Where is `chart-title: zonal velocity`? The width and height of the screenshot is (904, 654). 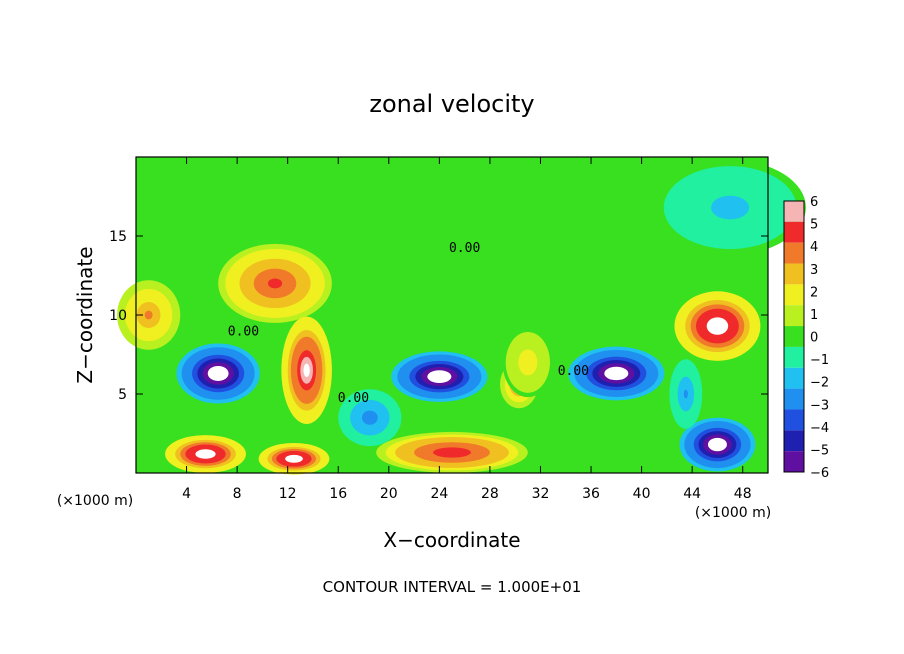
chart-title: zonal velocity is located at coordinates (451, 104).